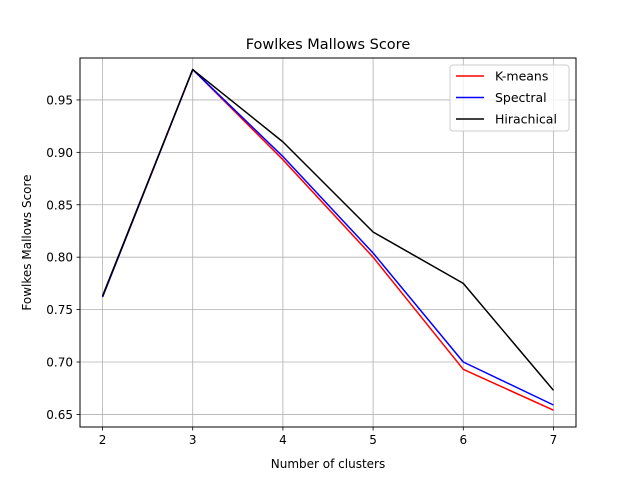 The width and height of the screenshot is (640, 480). Describe the element at coordinates (59, 258) in the screenshot. I see `y-tick-label: 0.80` at that location.